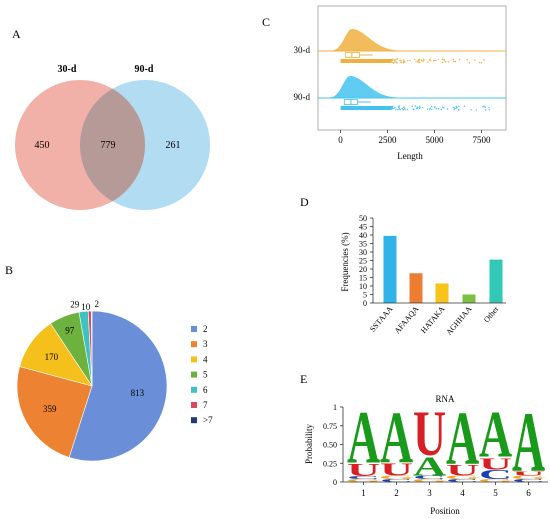 The height and width of the screenshot is (519, 550). What do you see at coordinates (491, 314) in the screenshot?
I see `bar-category-label-other: Other` at bounding box center [491, 314].